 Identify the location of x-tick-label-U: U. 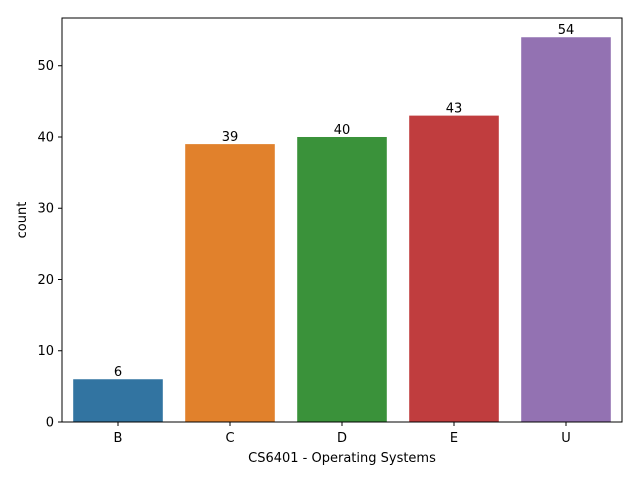
(566, 438).